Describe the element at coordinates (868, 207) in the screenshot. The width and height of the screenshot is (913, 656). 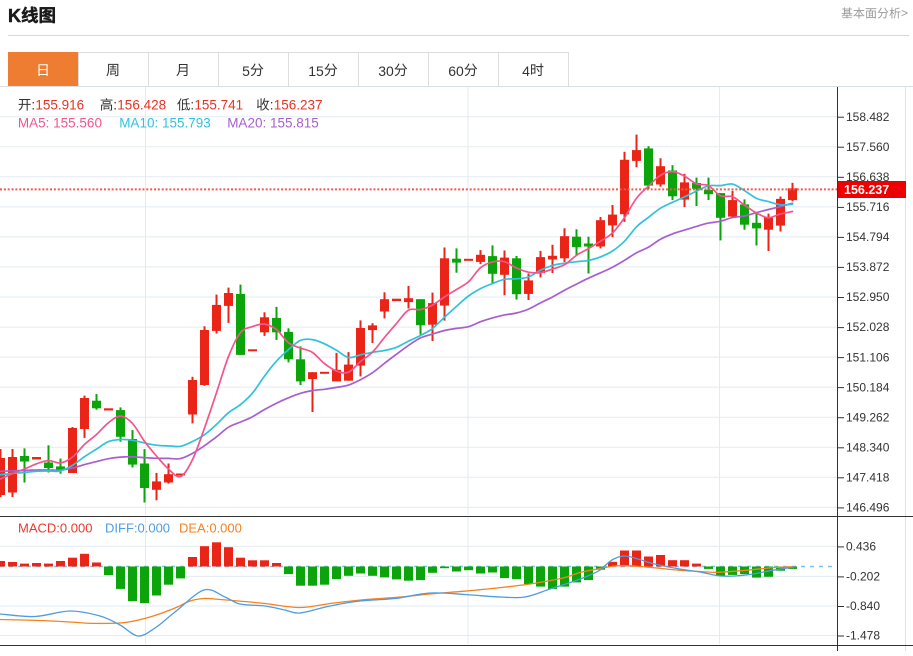
I see `svg-text: 155.716` at that location.